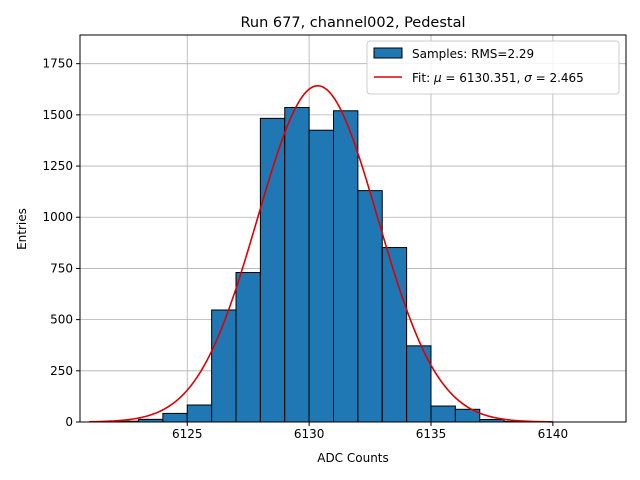  What do you see at coordinates (370, 431) in the screenshot?
I see `x-axis-ticks: 6125 6130 6135 6140` at bounding box center [370, 431].